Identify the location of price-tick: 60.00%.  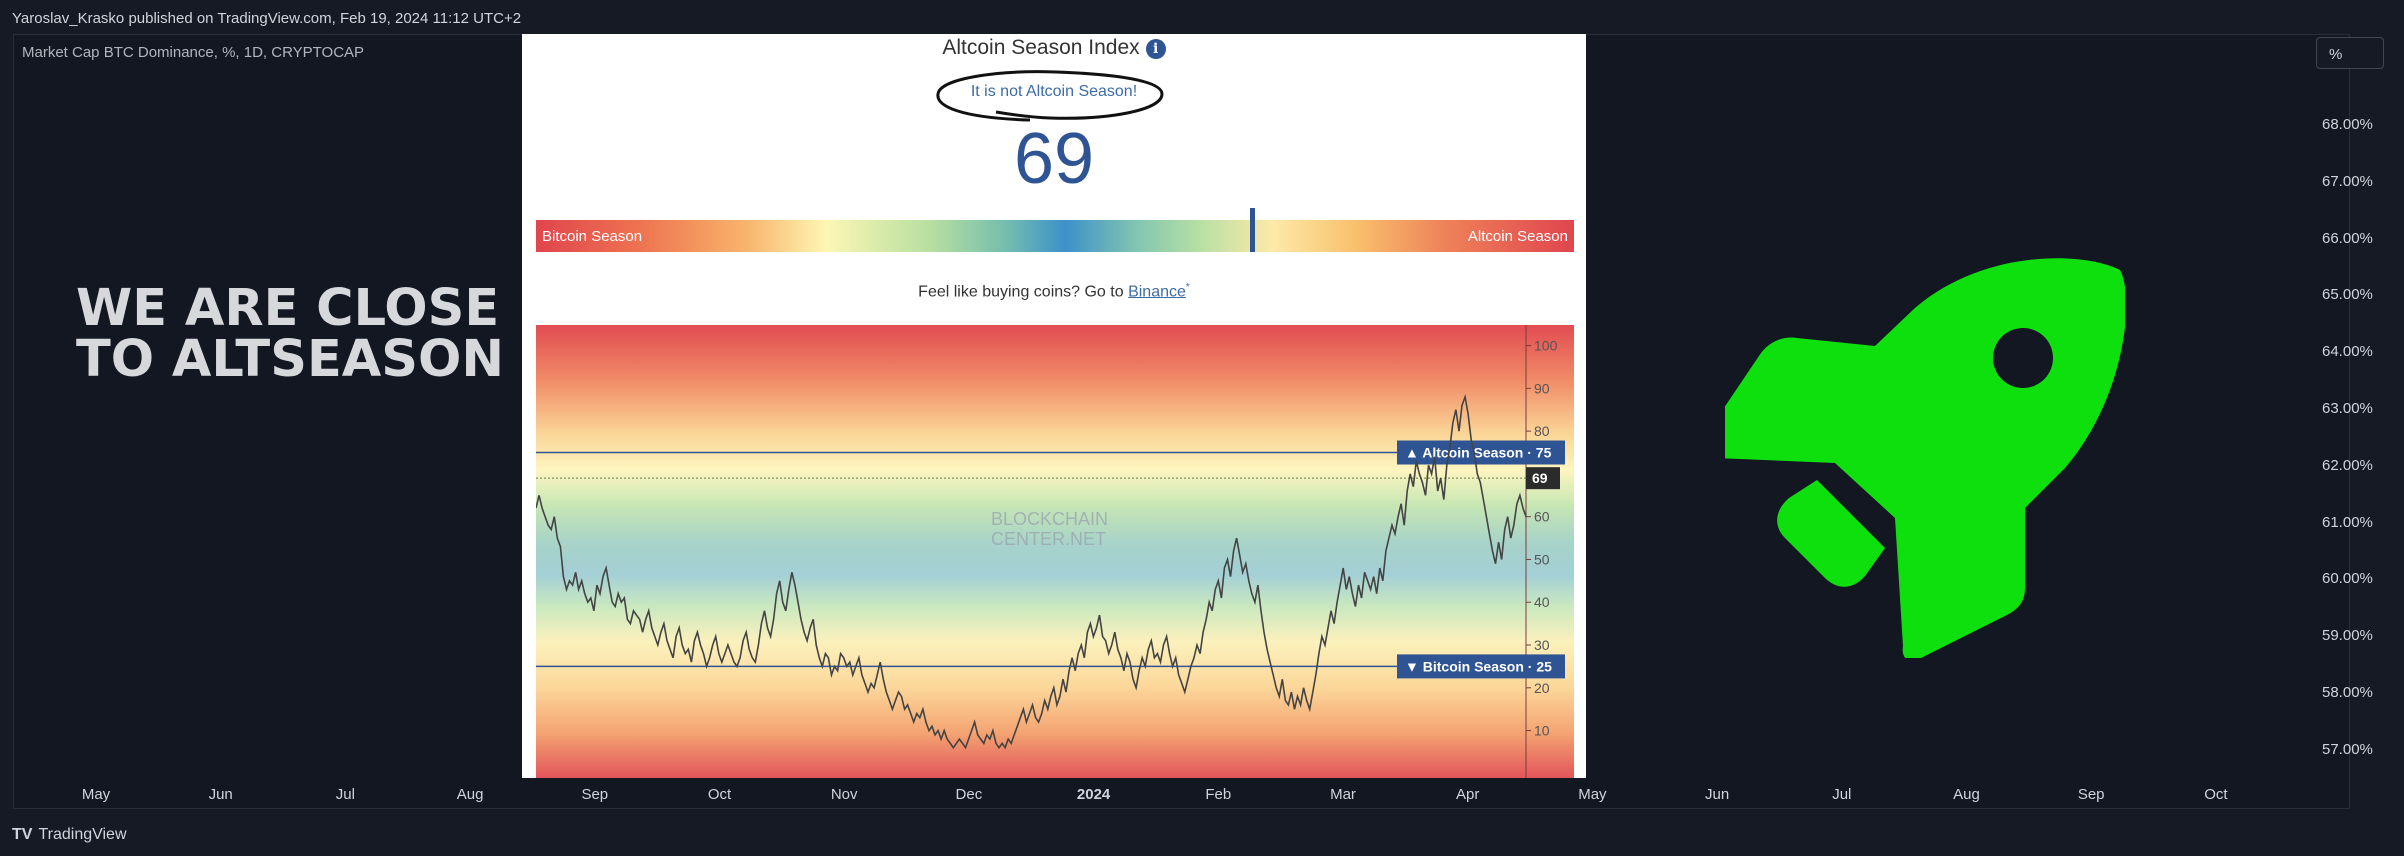
(2347, 579).